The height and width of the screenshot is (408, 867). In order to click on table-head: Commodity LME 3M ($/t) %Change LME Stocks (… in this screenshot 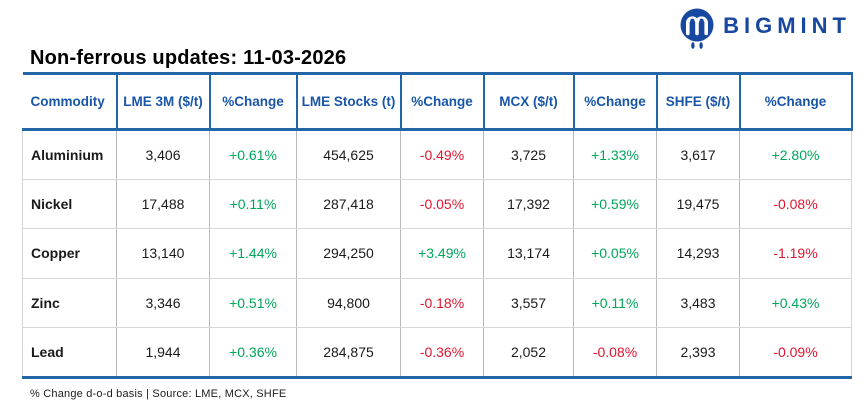, I will do `click(437, 102)`.